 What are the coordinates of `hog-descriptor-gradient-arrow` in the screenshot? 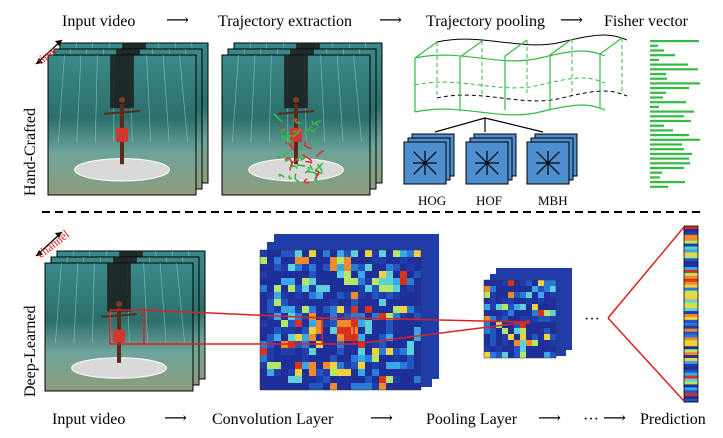 It's located at (419, 168).